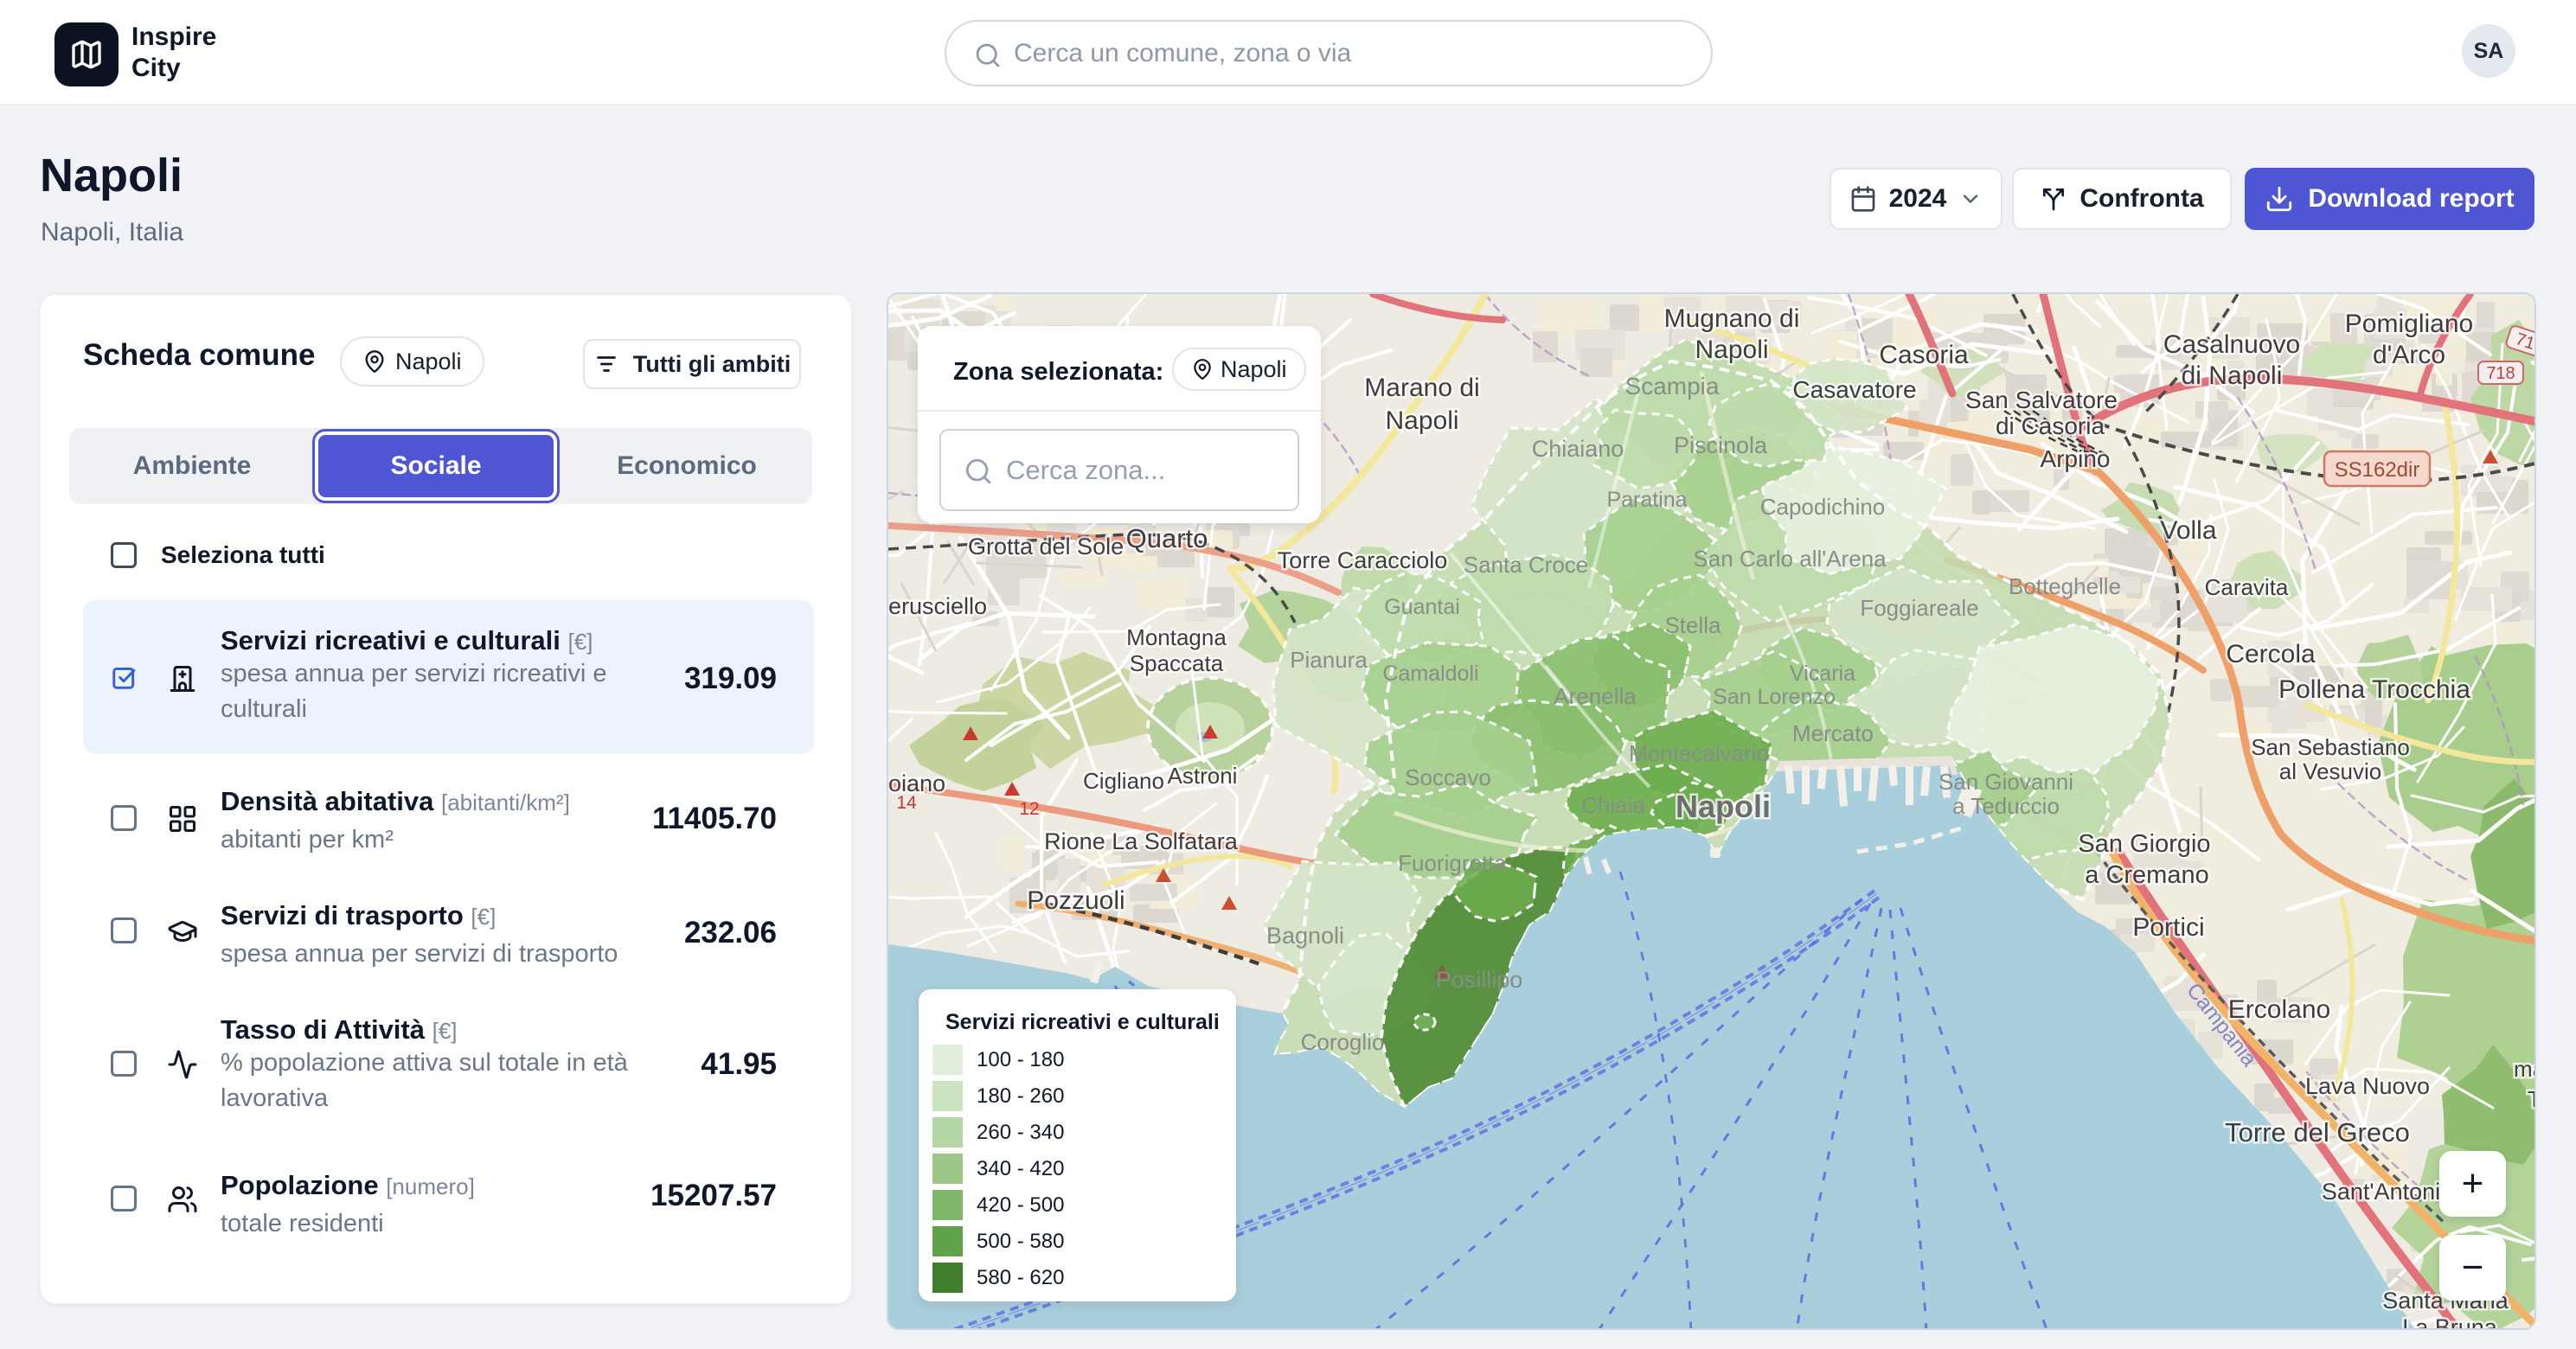  Describe the element at coordinates (1046, 546) in the screenshot. I see `svg-text: Grotta del Sole` at that location.